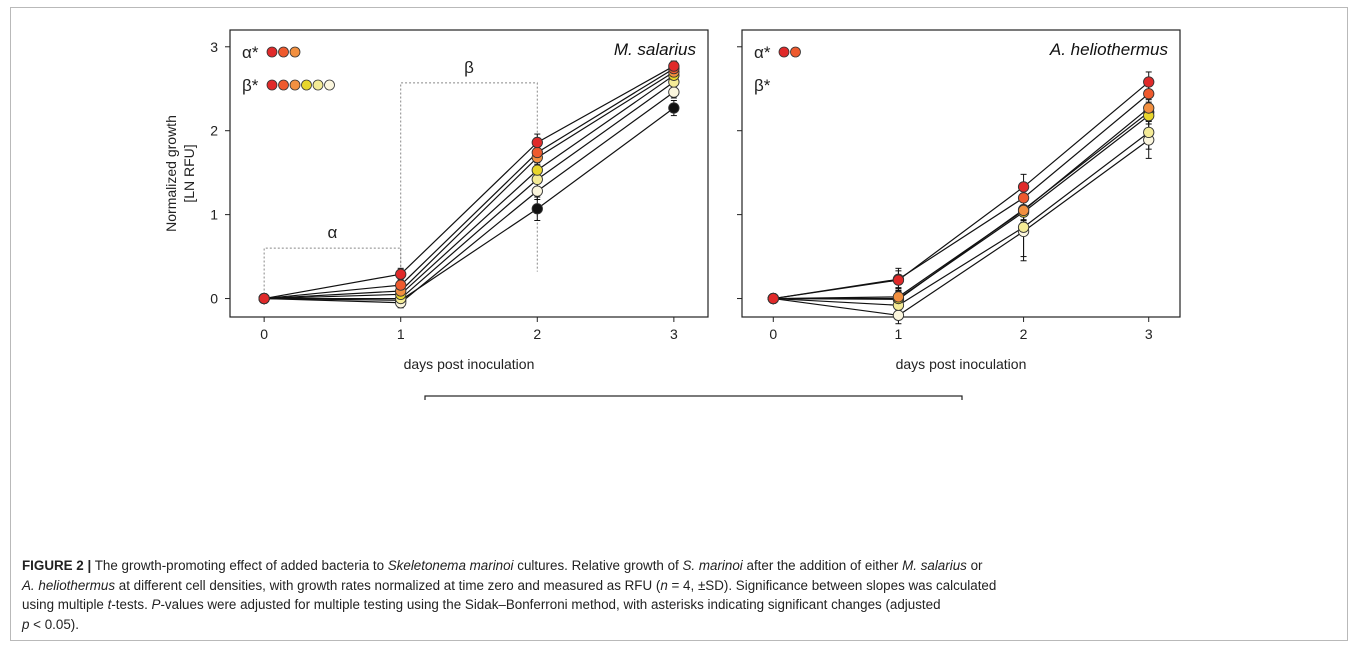 Image resolution: width=1358 pixels, height=648 pixels. What do you see at coordinates (934, 565) in the screenshot?
I see `caption-species: M. salarius` at bounding box center [934, 565].